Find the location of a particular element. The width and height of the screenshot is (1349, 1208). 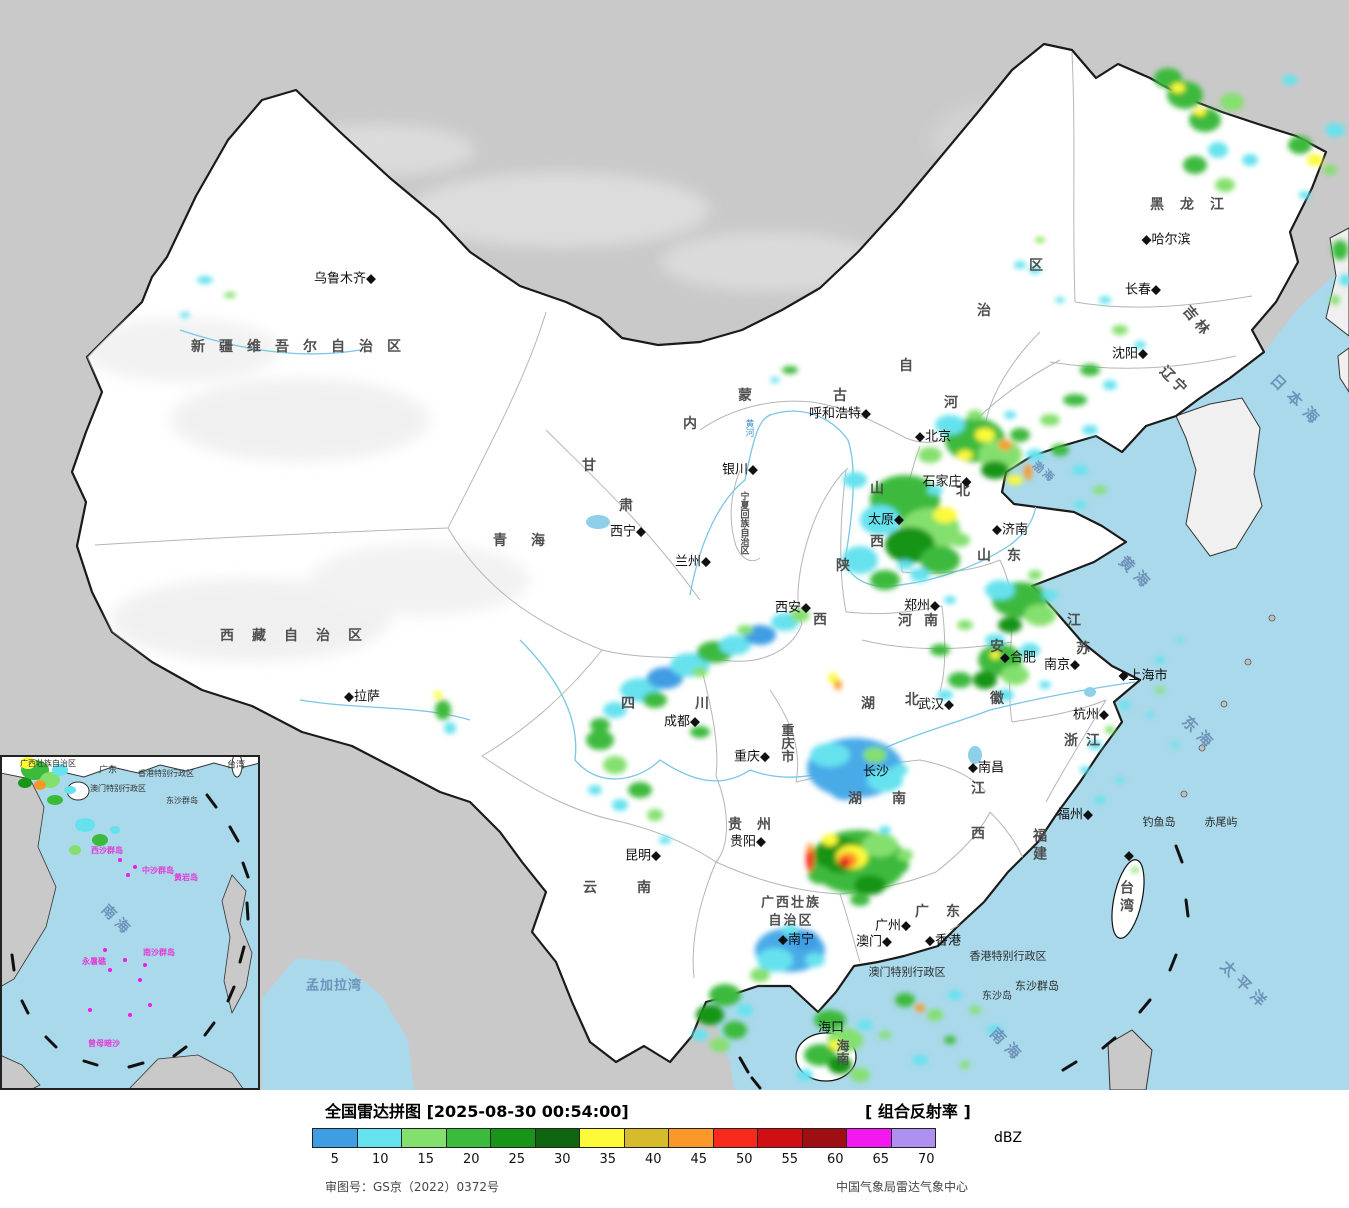

scale-tick: 65 is located at coordinates (881, 1159).